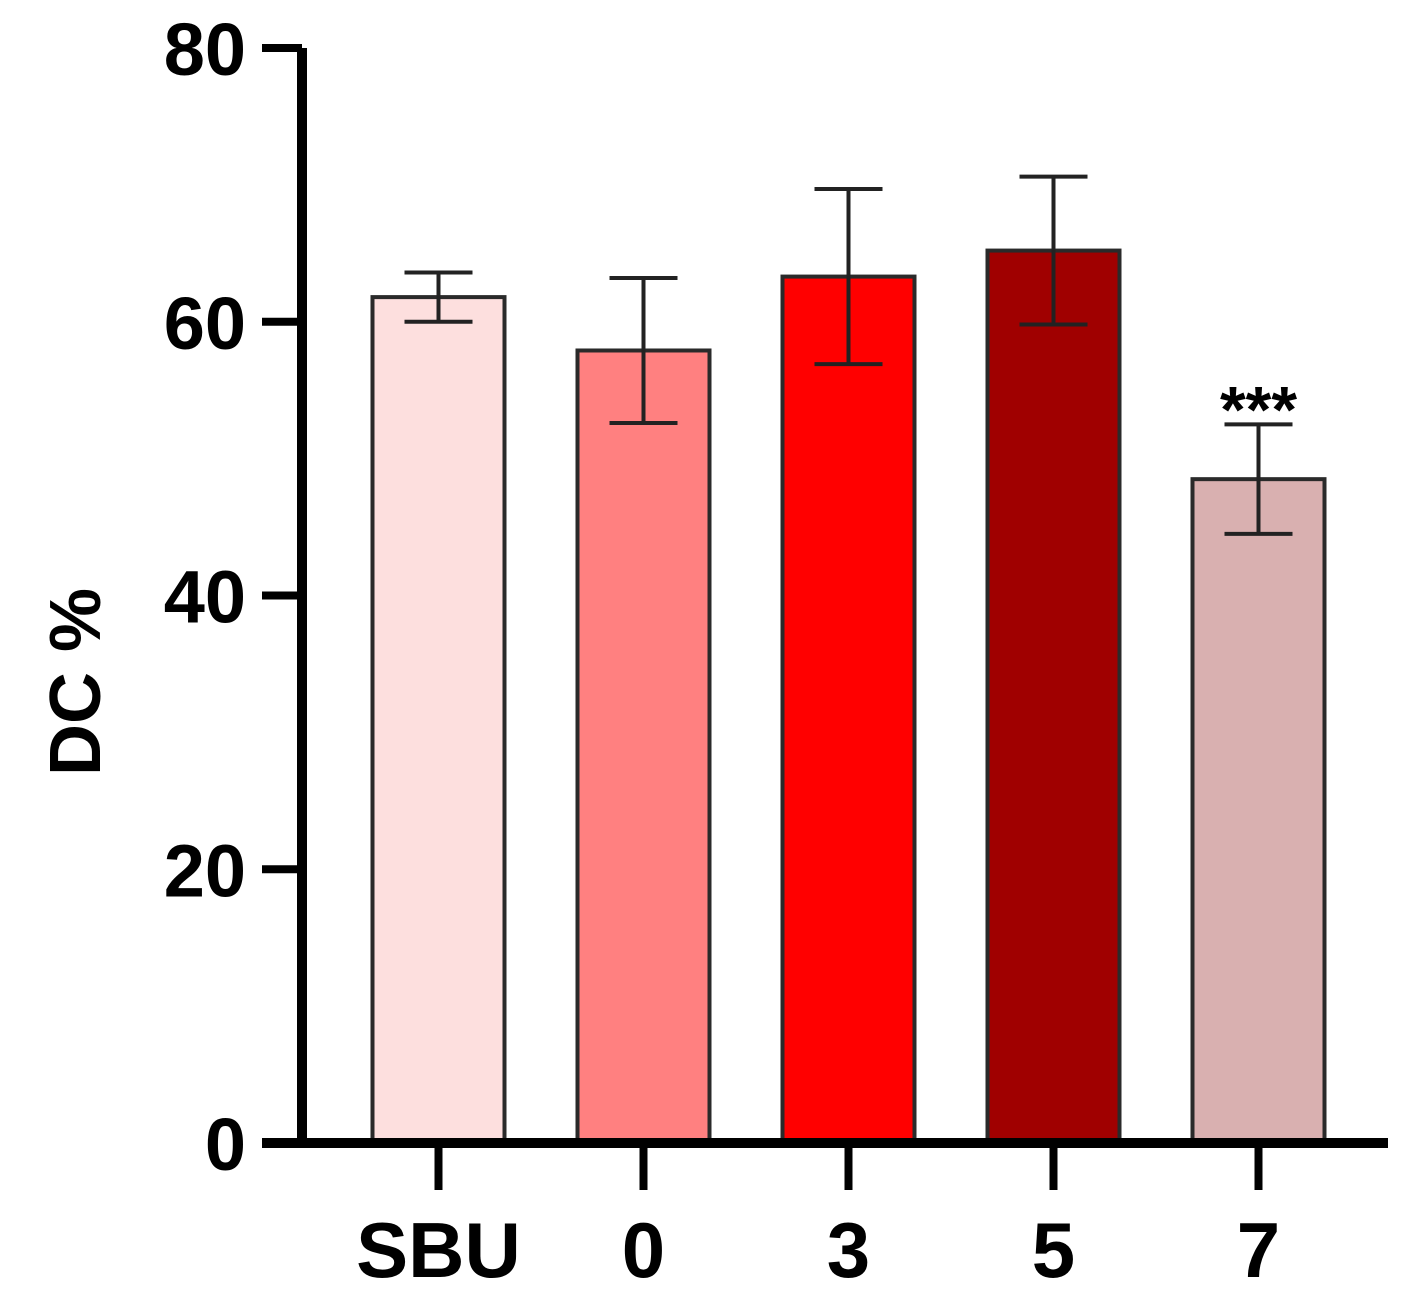 The height and width of the screenshot is (1316, 1416). Describe the element at coordinates (205, 49) in the screenshot. I see `y-tick-label-80: 80` at that location.